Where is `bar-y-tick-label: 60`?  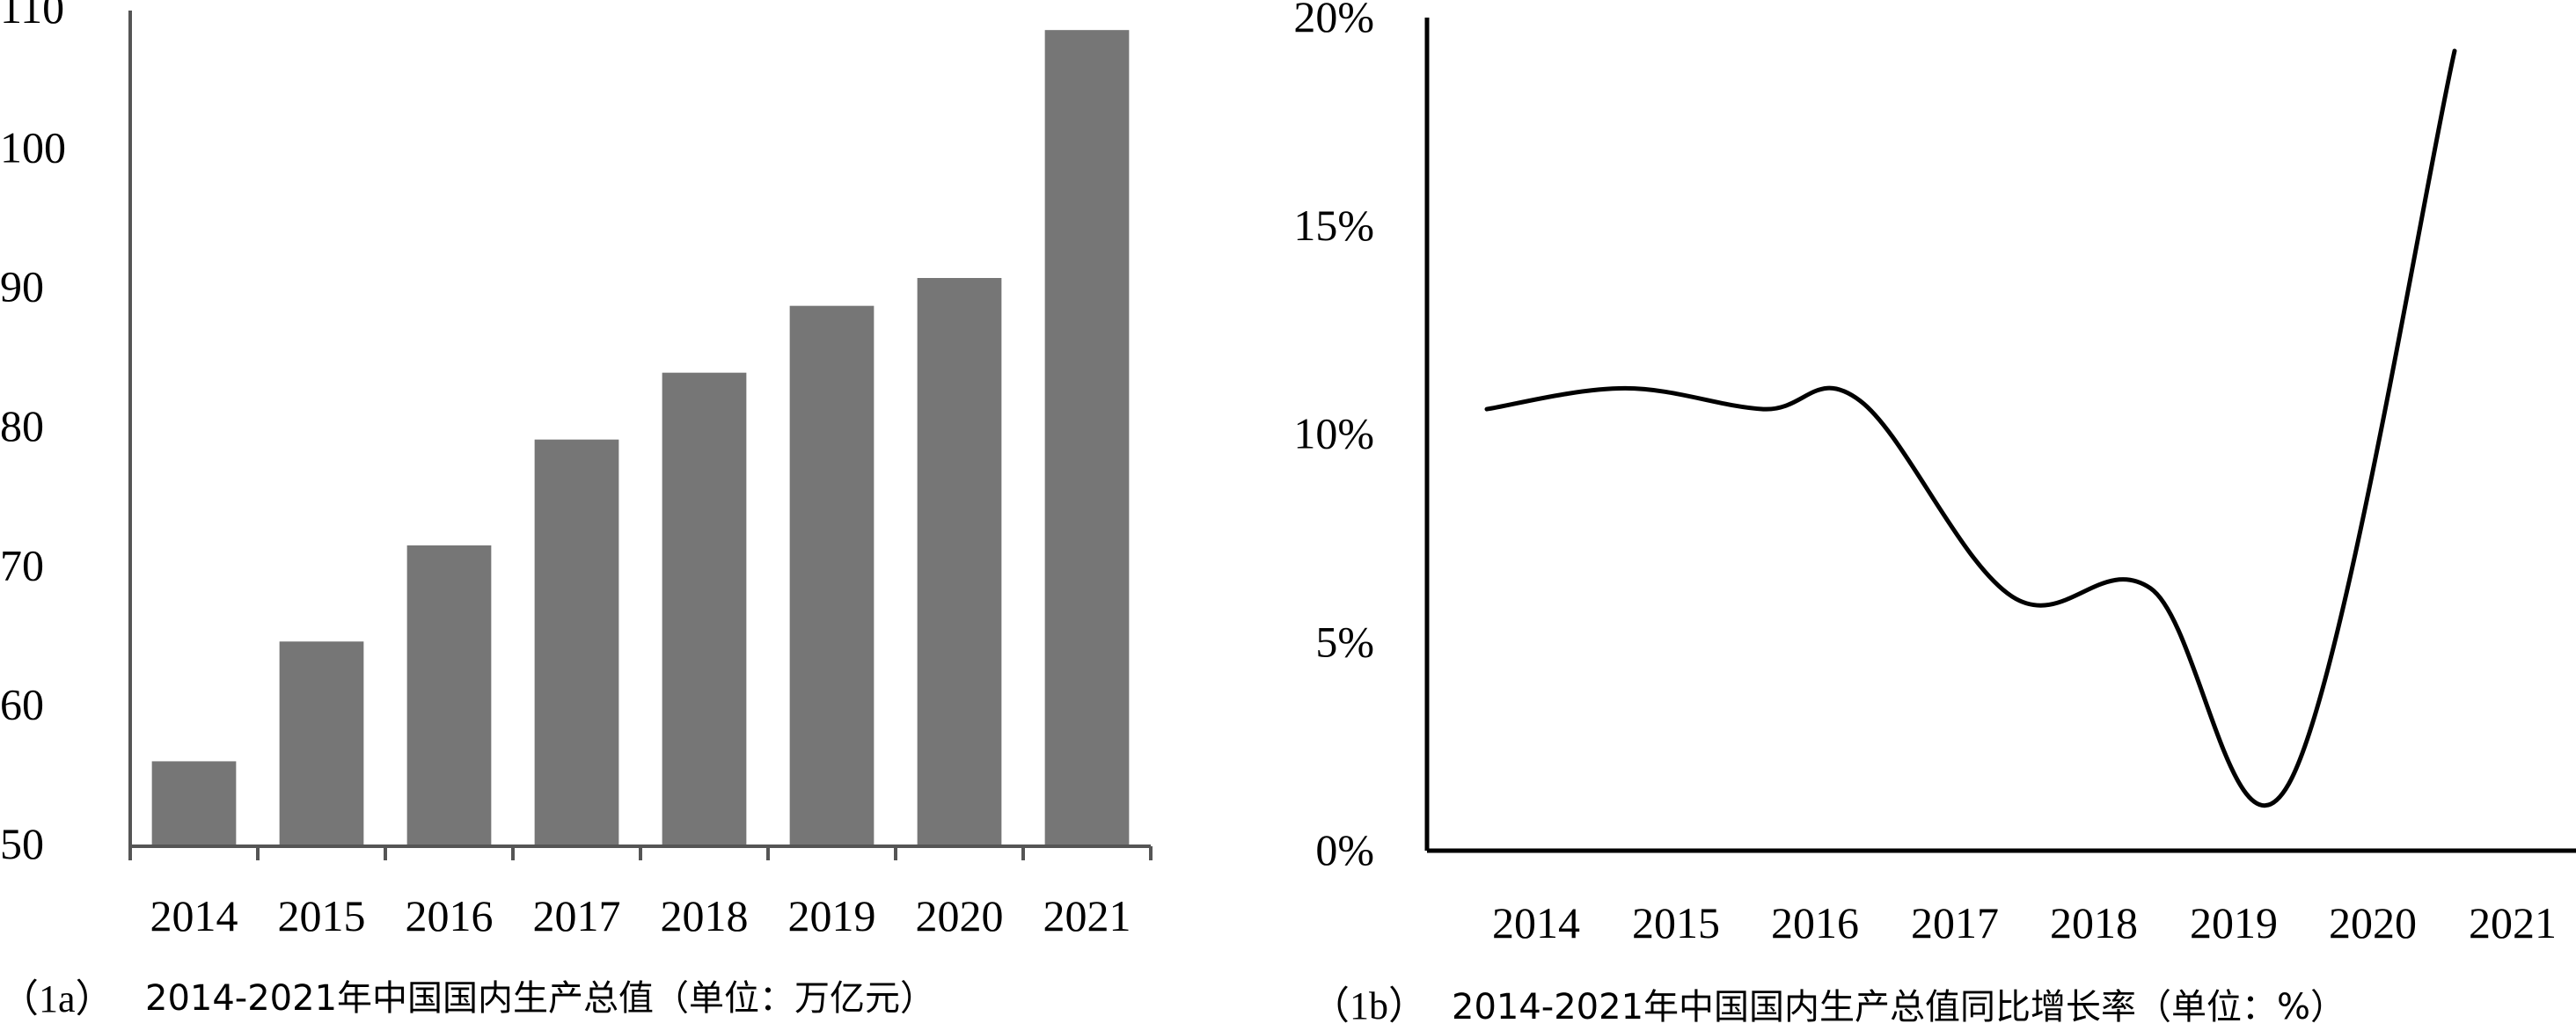
bar-y-tick-label: 60 is located at coordinates (22, 704).